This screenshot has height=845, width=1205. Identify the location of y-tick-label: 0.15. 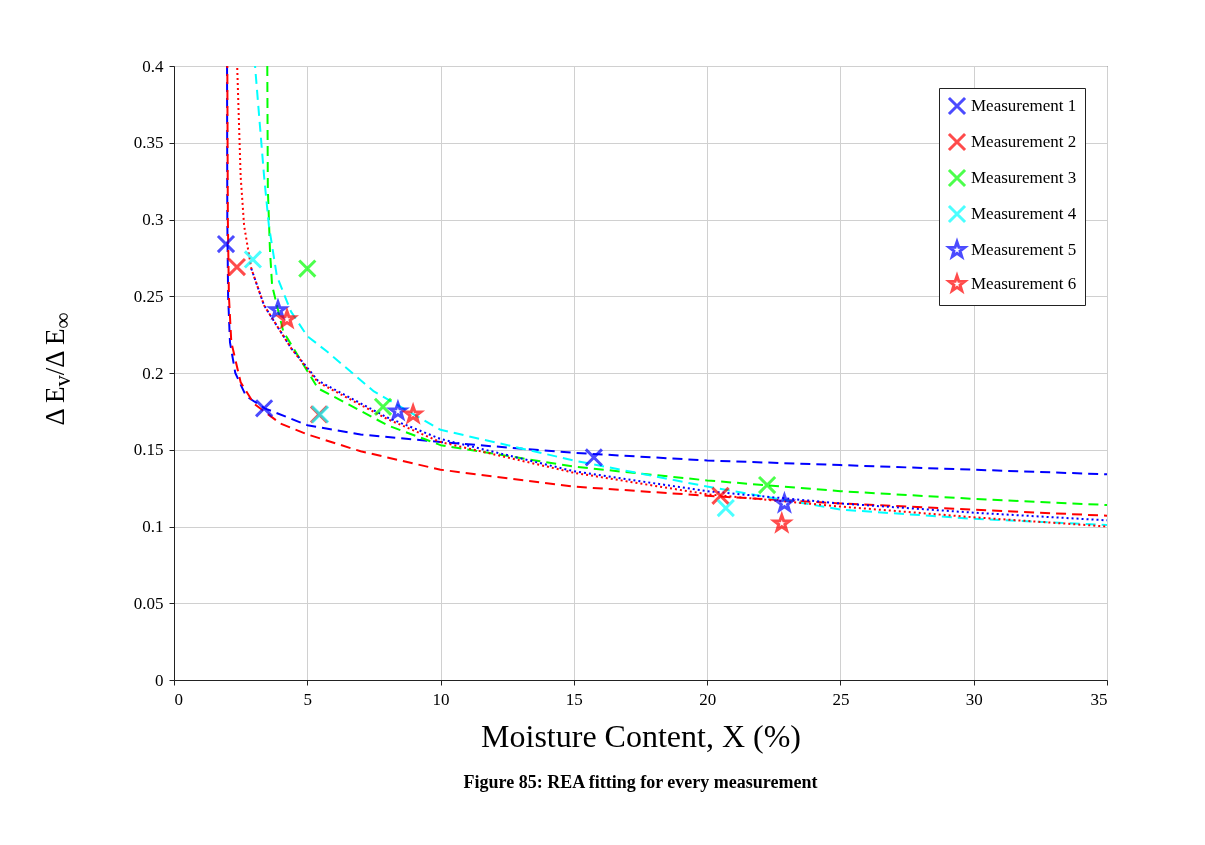
(148, 450).